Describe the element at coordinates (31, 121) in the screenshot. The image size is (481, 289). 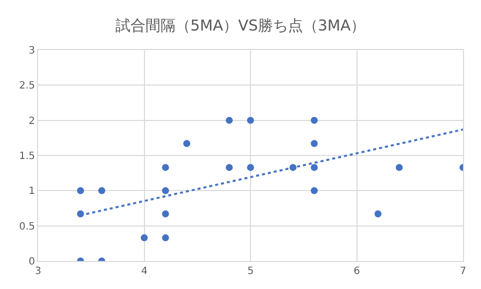
I see `y-tick-label: 2` at that location.